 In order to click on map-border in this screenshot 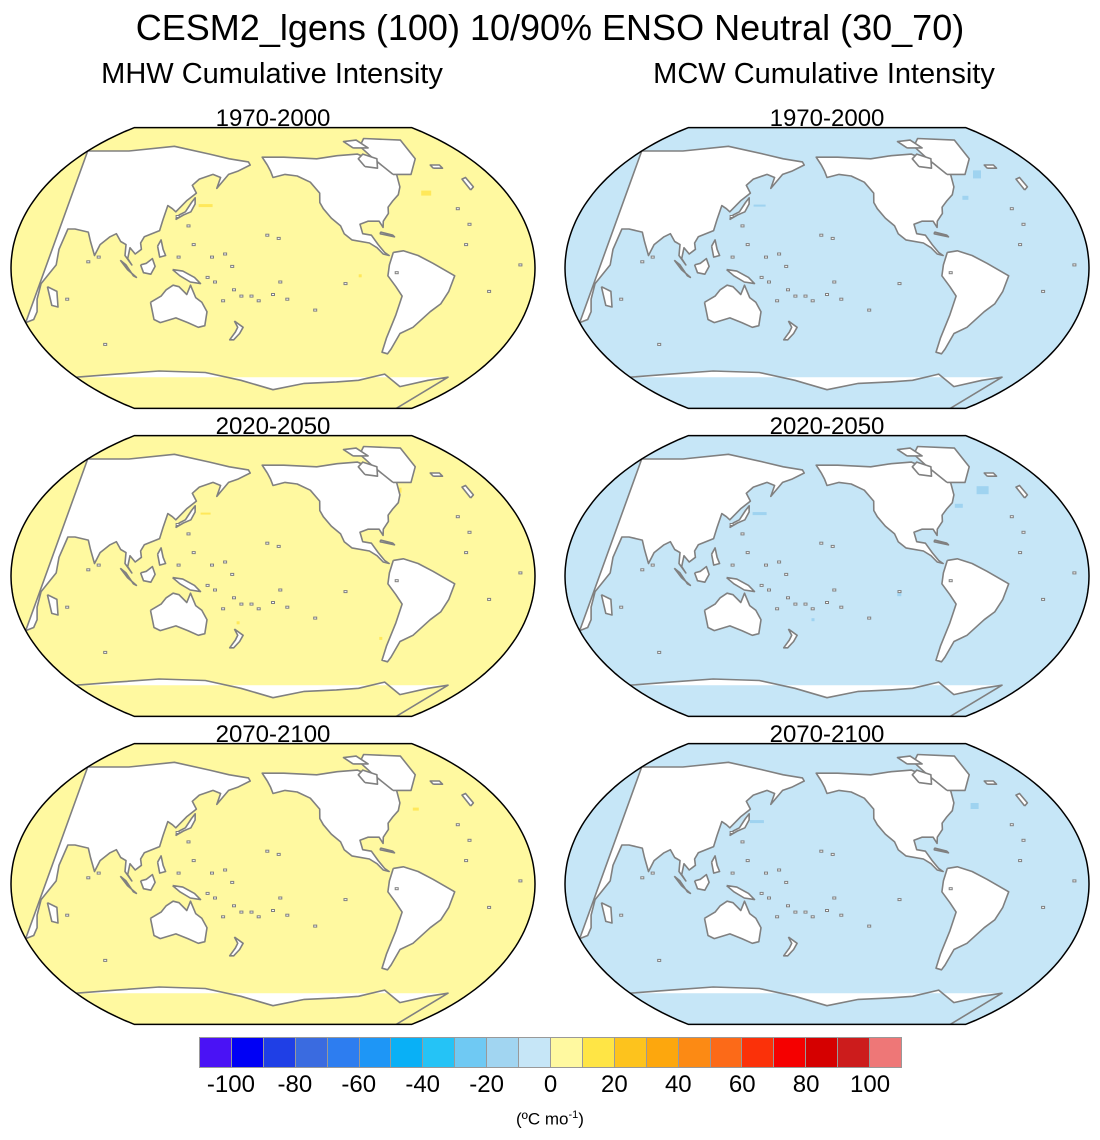, I will do `click(827, 576)`.